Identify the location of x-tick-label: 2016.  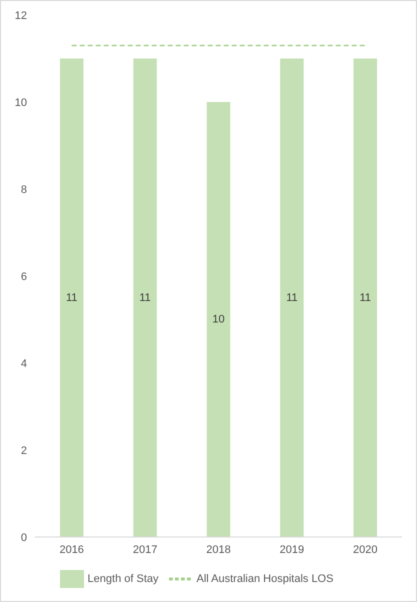
(71, 550).